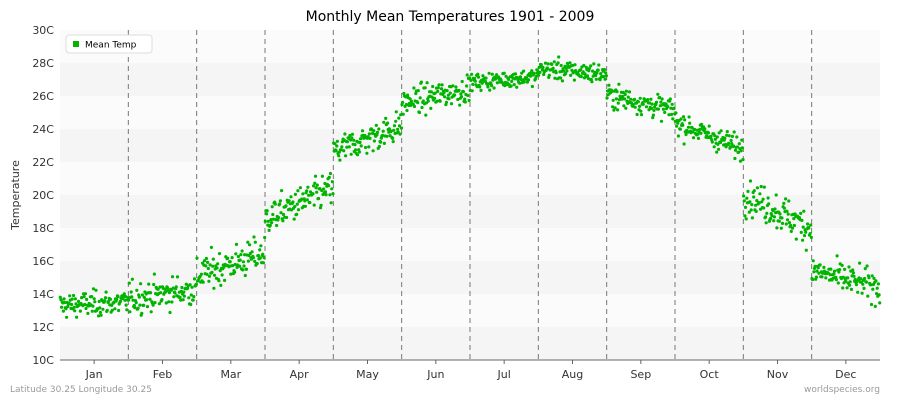 This screenshot has height=400, width=900. What do you see at coordinates (43, 261) in the screenshot?
I see `y-tick-label: 16C` at bounding box center [43, 261].